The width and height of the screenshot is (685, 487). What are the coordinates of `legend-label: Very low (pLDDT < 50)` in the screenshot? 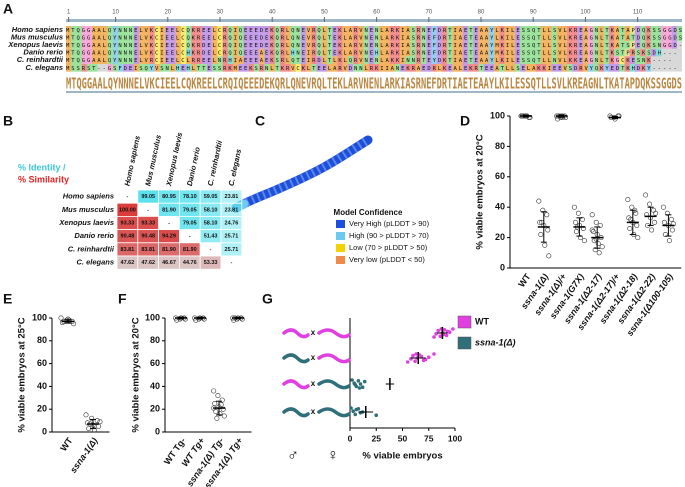 It's located at (387, 259).